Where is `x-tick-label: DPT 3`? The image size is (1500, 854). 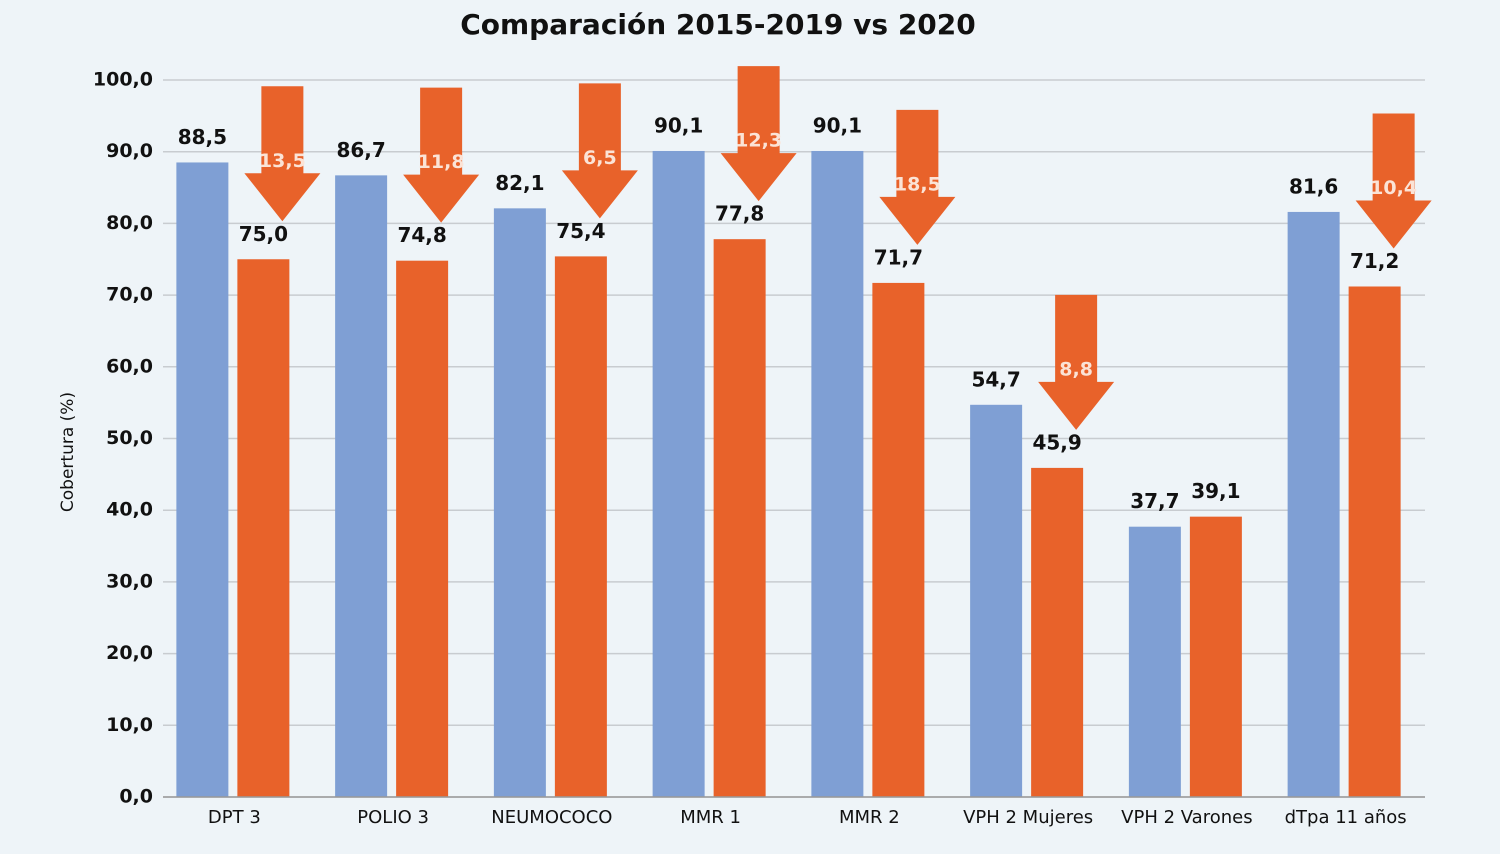 x-tick-label: DPT 3 is located at coordinates (234, 817).